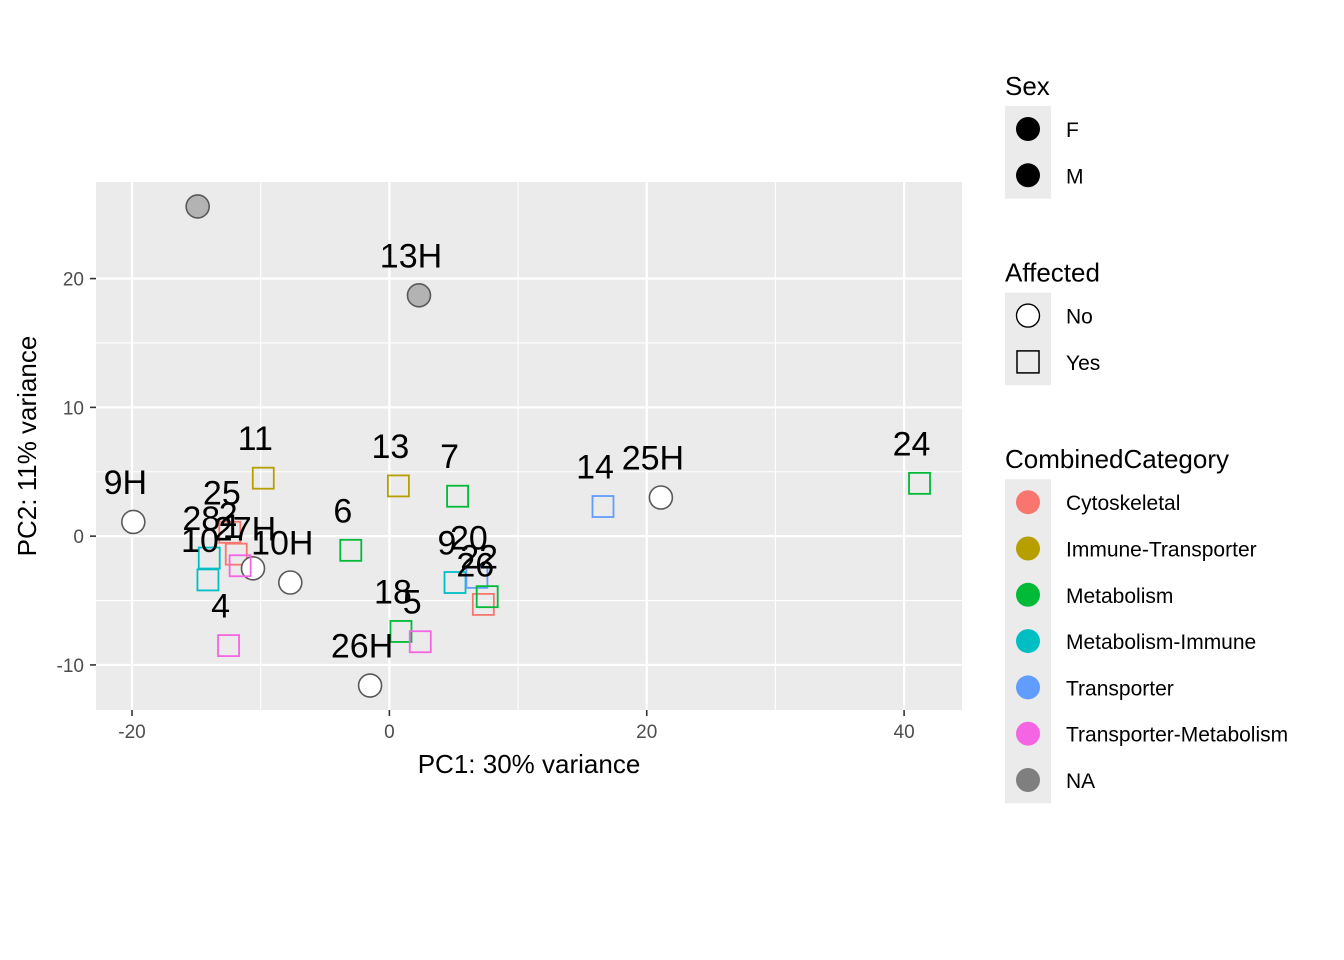 This screenshot has height=960, width=1344. Describe the element at coordinates (1083, 363) in the screenshot. I see `legend-label: Yes` at that location.